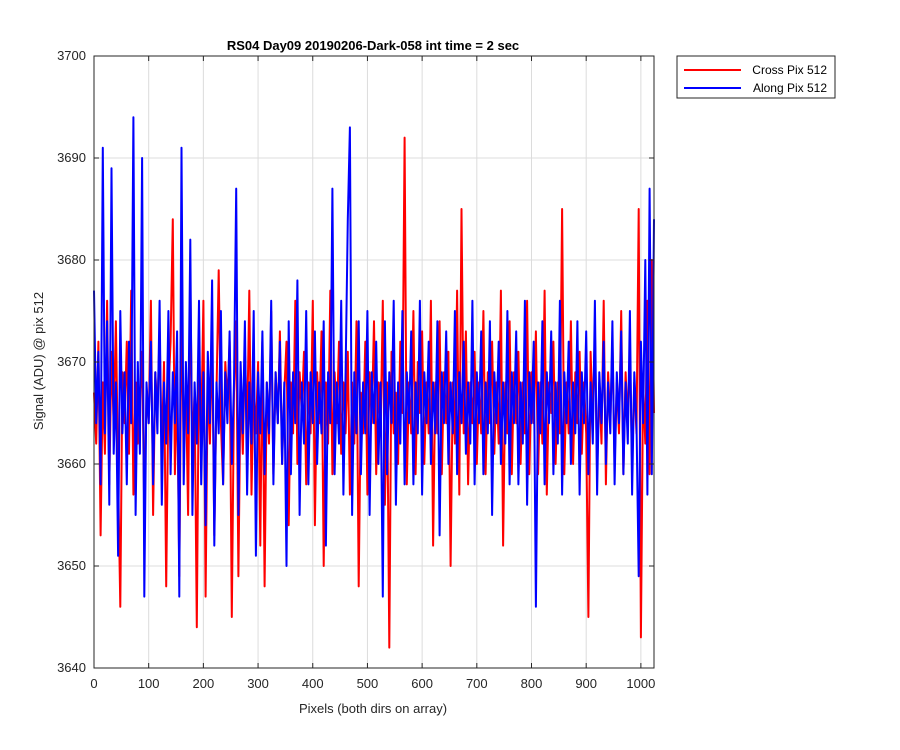  What do you see at coordinates (640, 683) in the screenshot?
I see `x-tick-label: 1000` at bounding box center [640, 683].